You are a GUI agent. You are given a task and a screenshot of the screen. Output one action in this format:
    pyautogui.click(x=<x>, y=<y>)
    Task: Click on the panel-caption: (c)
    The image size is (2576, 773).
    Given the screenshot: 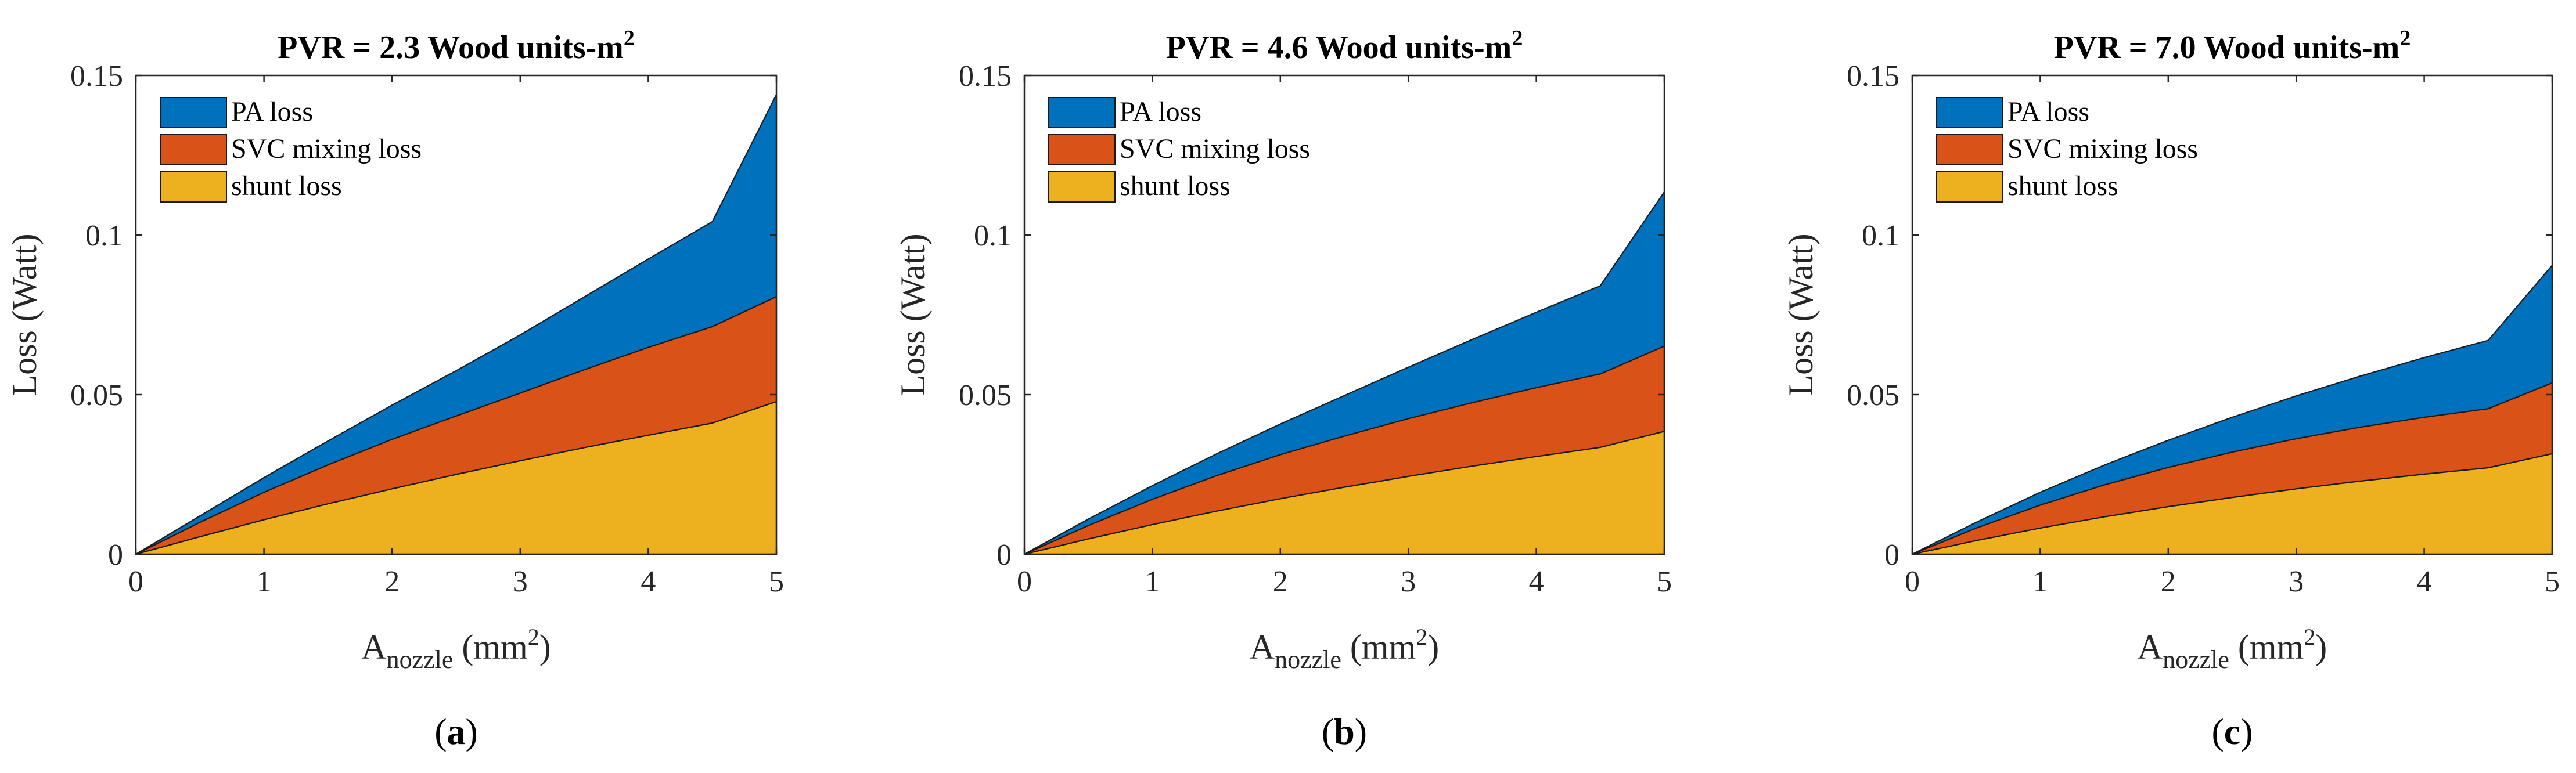 What is the action you would take?
    pyautogui.click(x=2232, y=732)
    